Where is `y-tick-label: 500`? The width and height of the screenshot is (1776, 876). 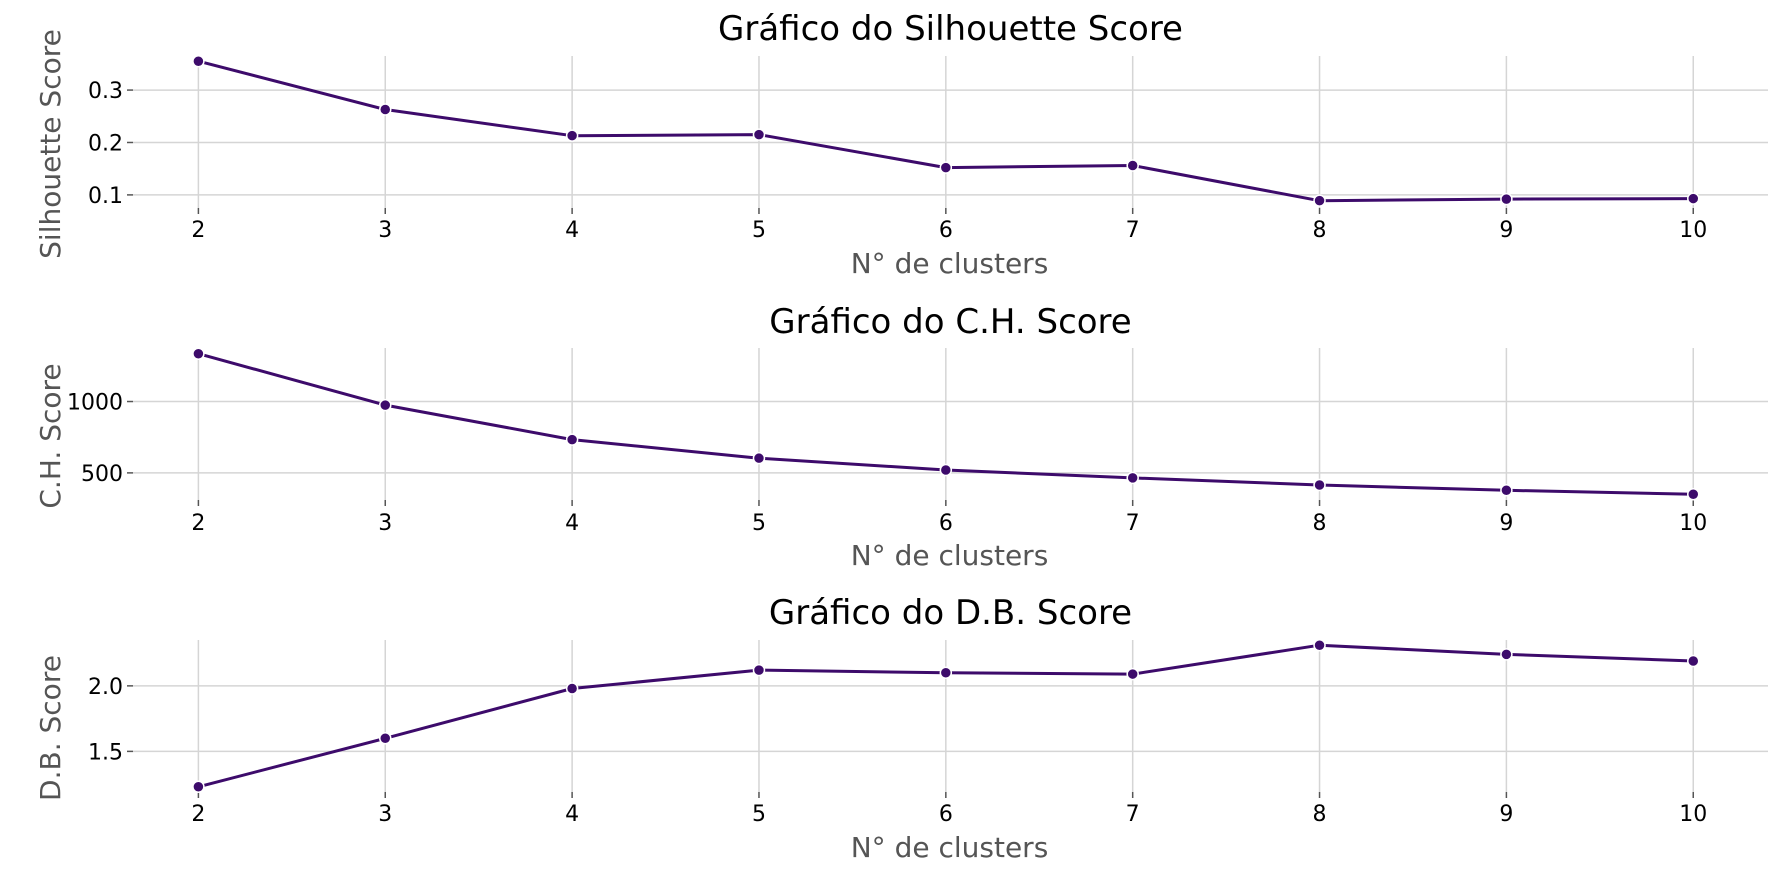 y-tick-label: 500 is located at coordinates (102, 474).